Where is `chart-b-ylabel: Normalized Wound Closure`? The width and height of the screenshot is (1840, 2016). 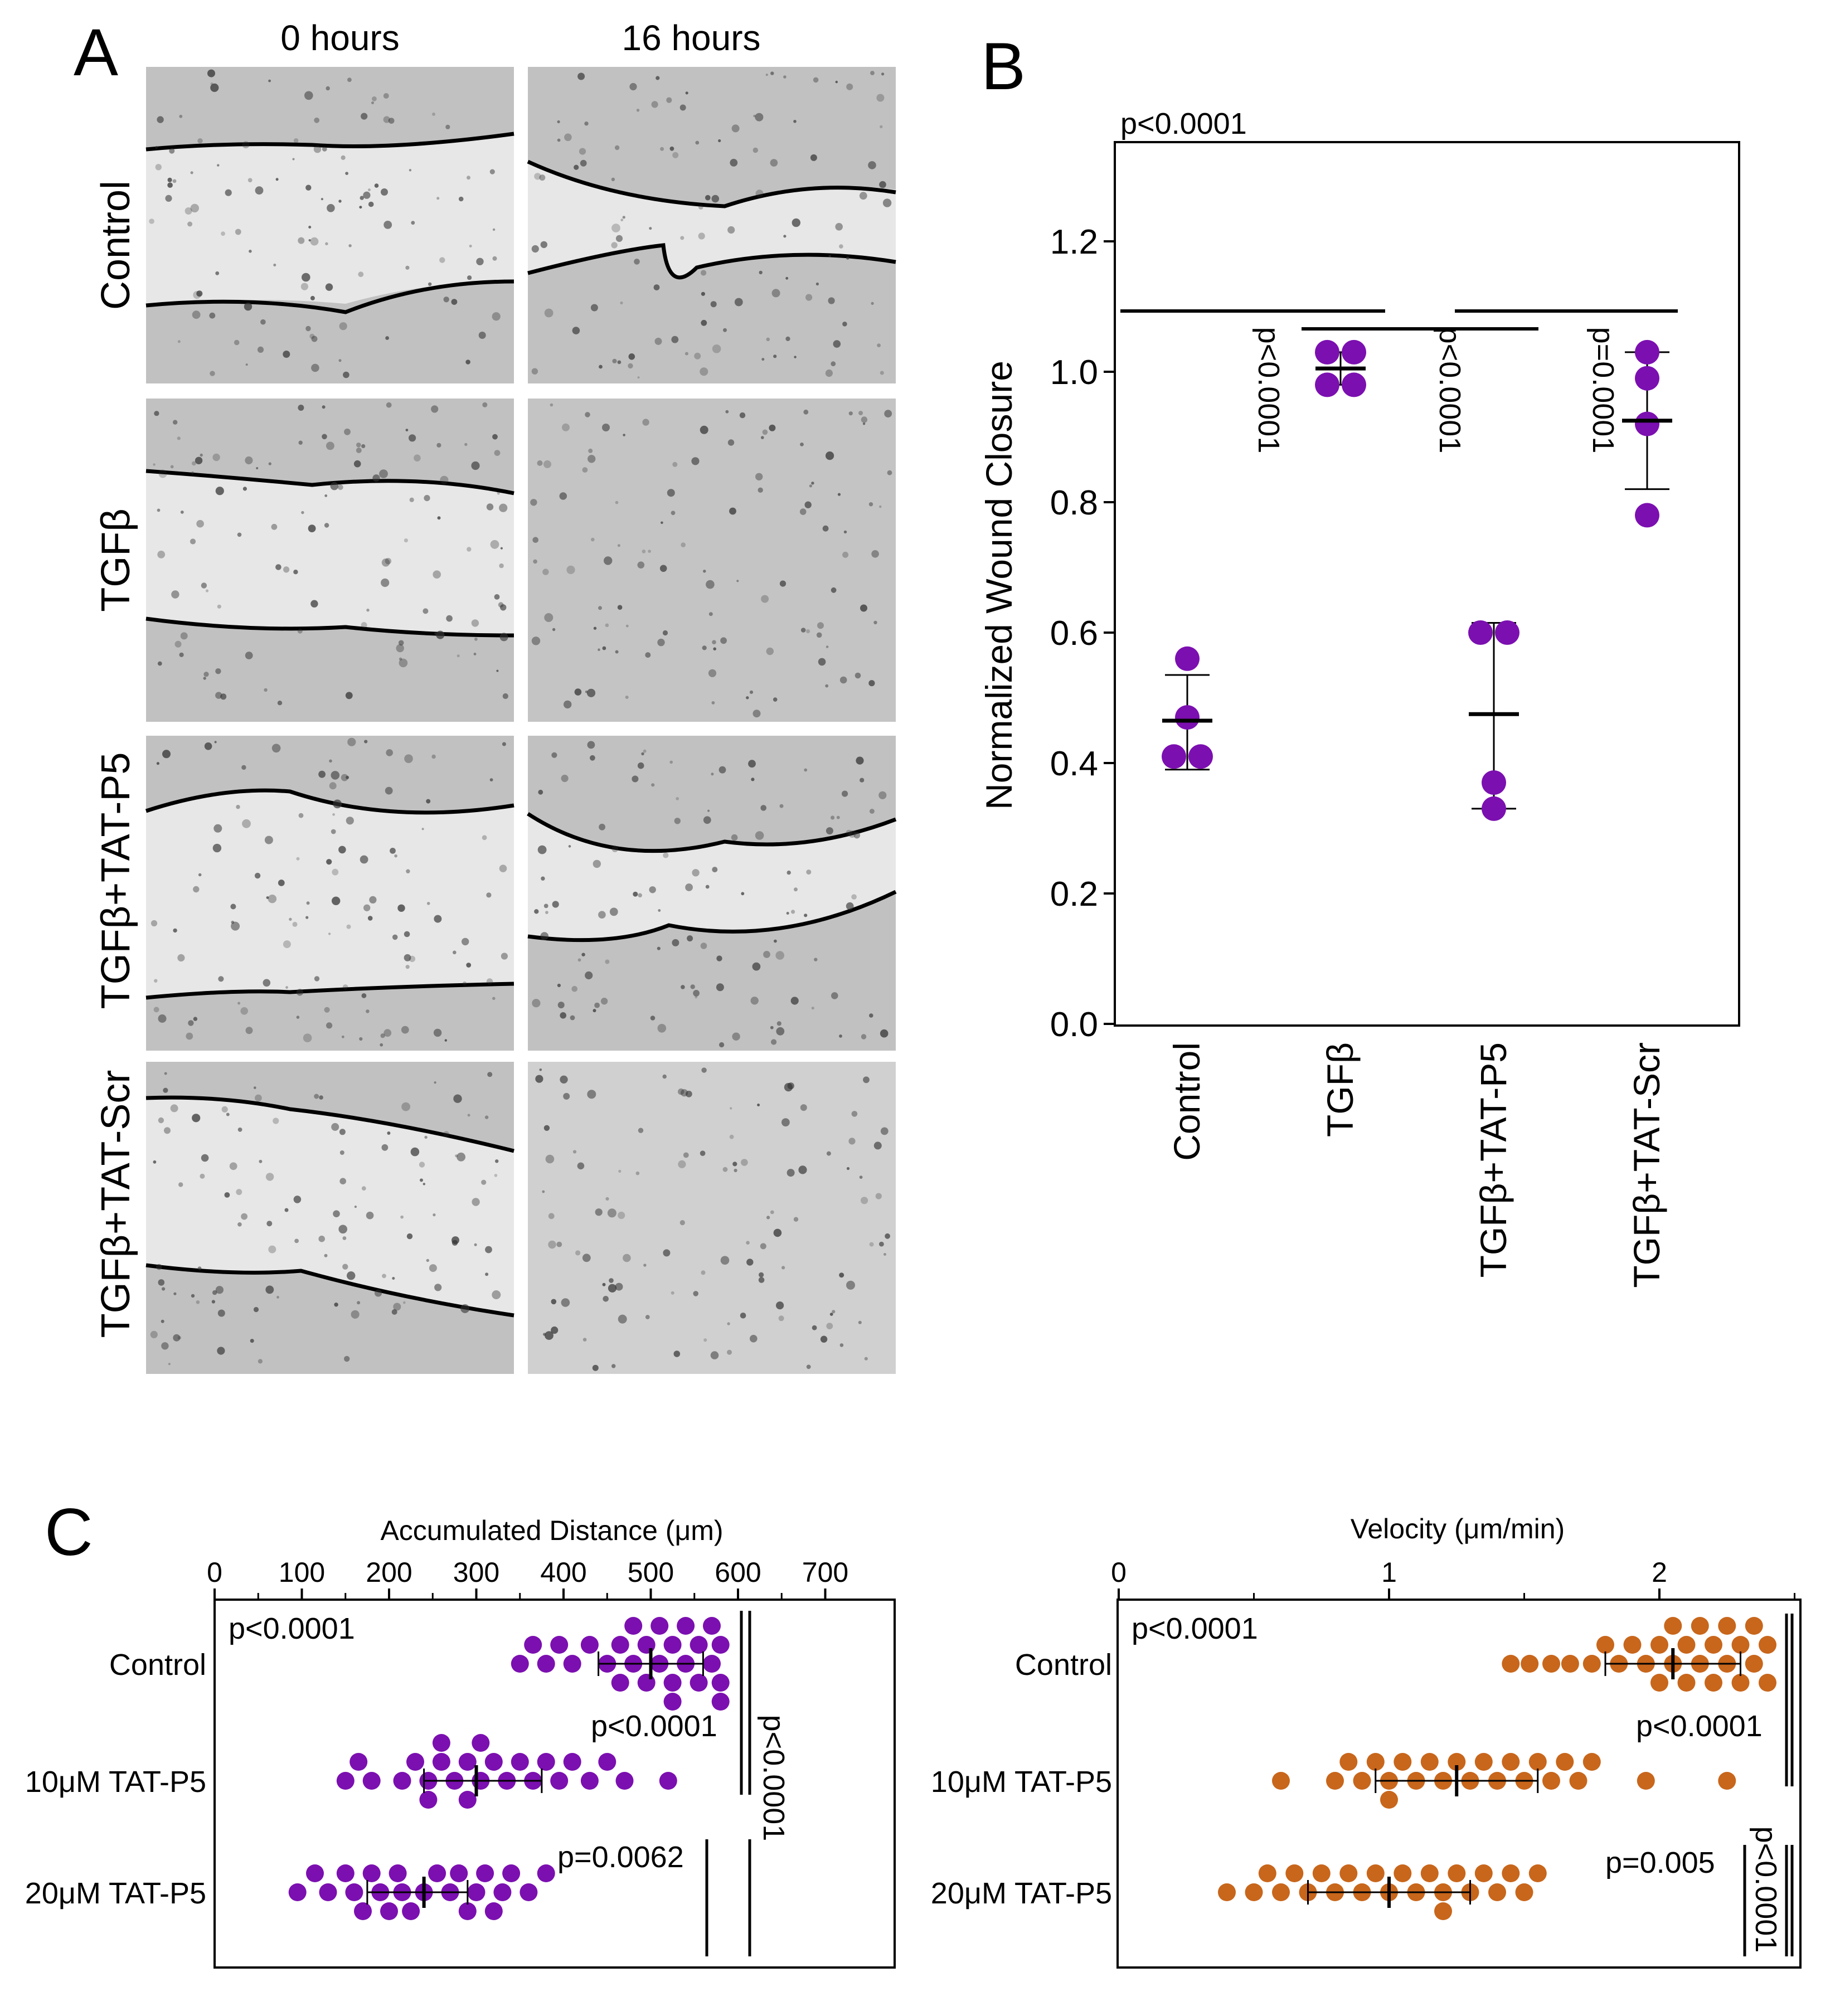 chart-b-ylabel: Normalized Wound Closure is located at coordinates (998, 585).